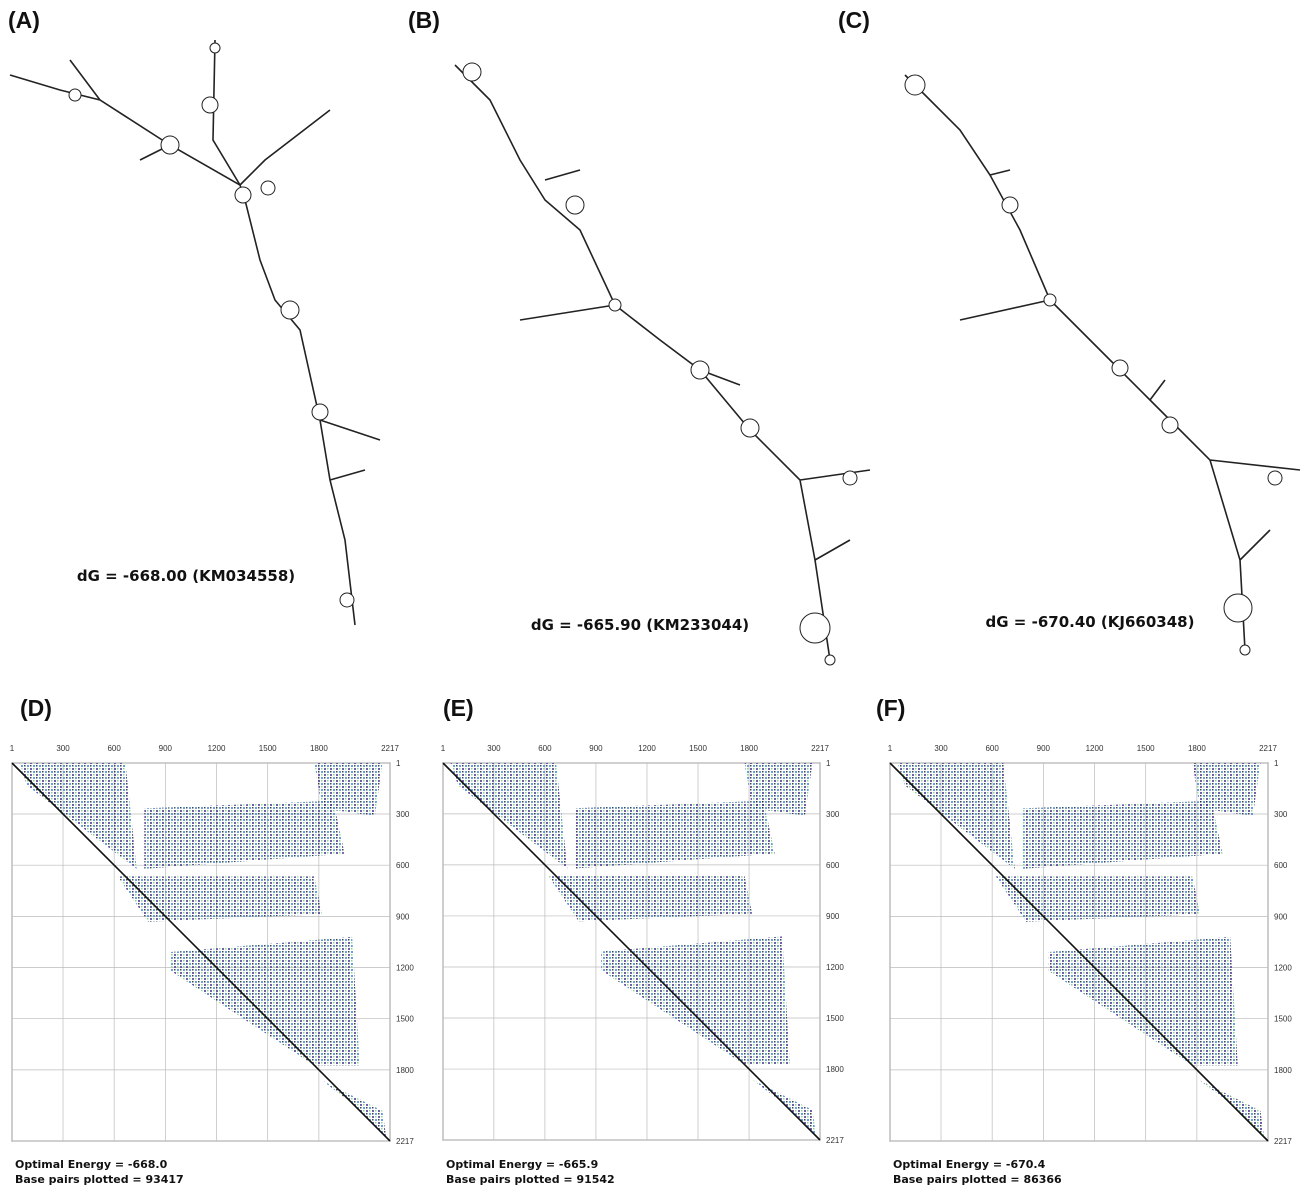  I want to click on energy-note: Optimal Energy = -665.9, so click(522, 1164).